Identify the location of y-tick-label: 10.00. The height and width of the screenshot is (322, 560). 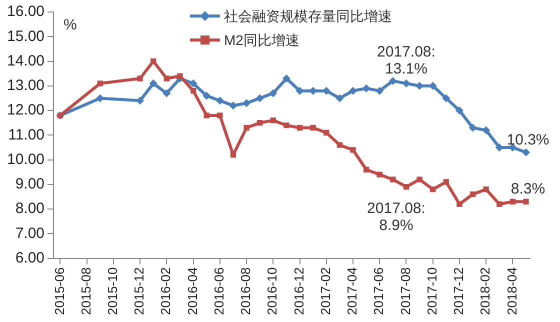
(25, 159).